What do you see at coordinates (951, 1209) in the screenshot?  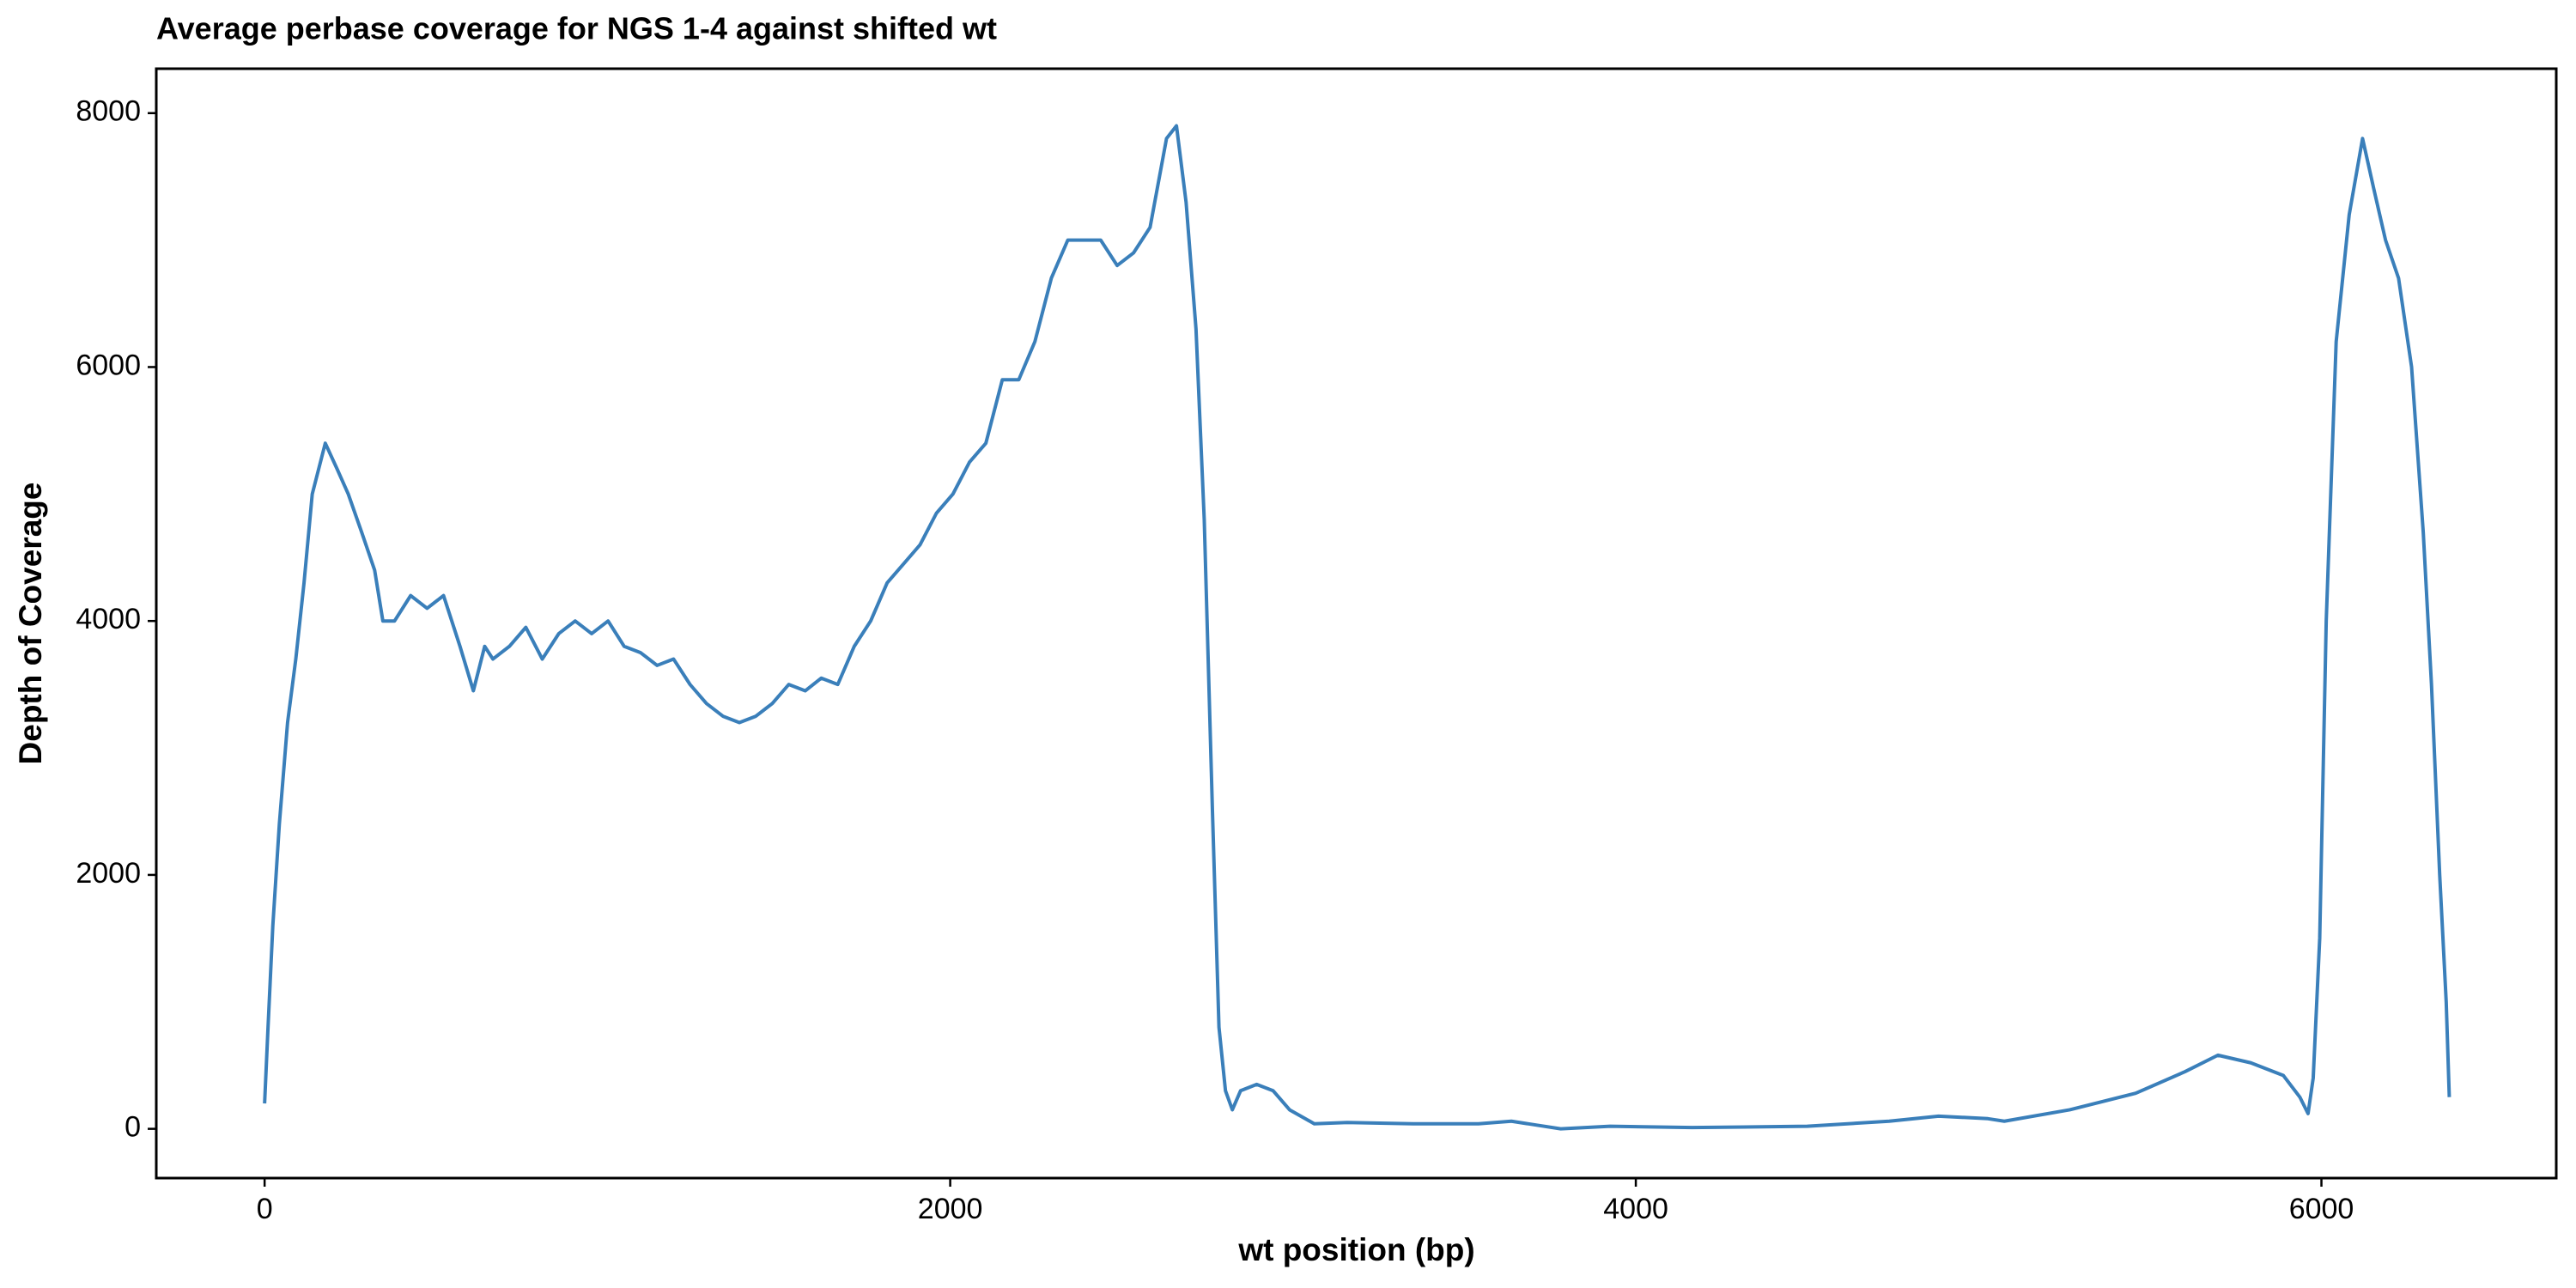 I see `x-tick-label: 2000` at bounding box center [951, 1209].